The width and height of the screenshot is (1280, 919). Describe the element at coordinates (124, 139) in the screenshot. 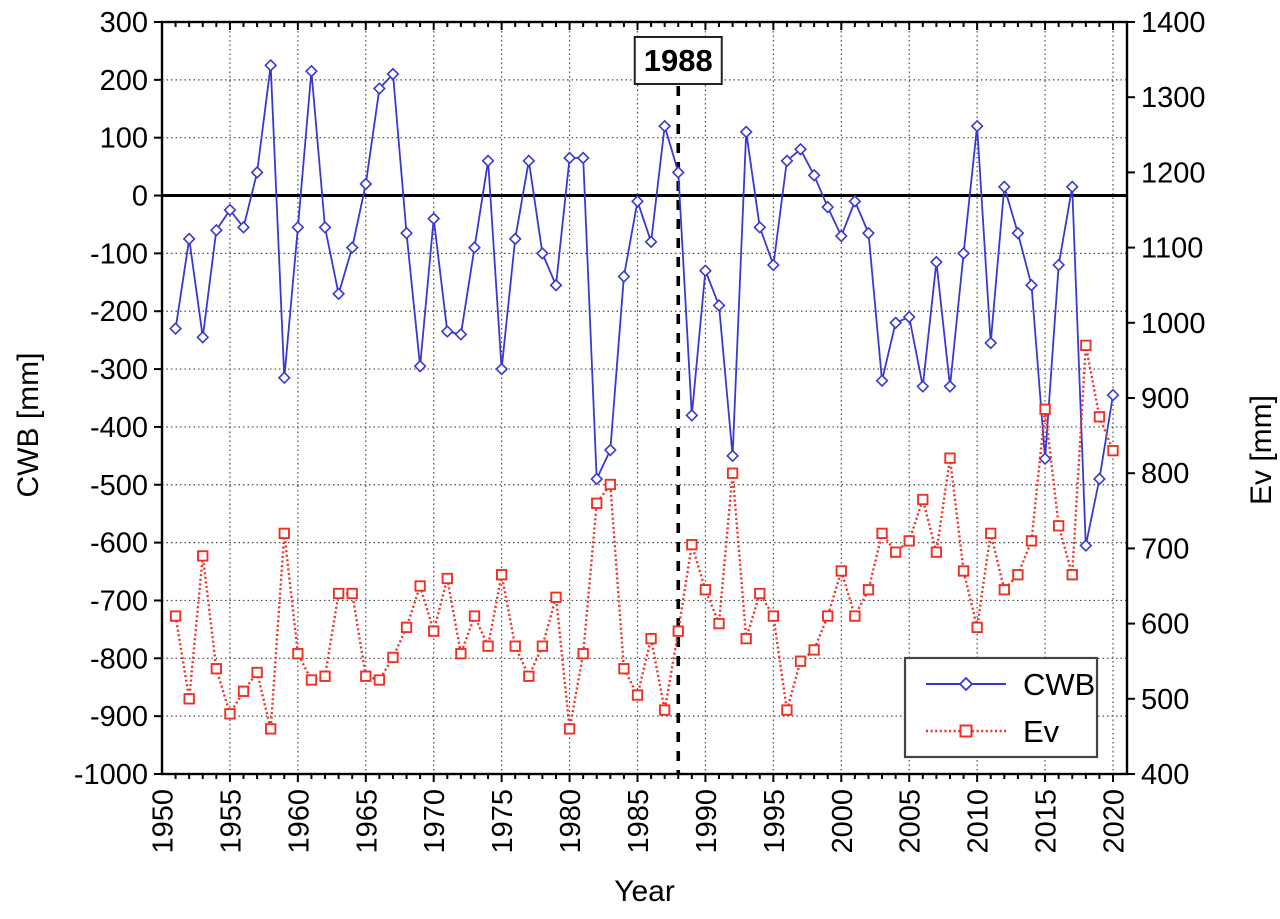

I see `left-axis-tick-label: 100` at that location.